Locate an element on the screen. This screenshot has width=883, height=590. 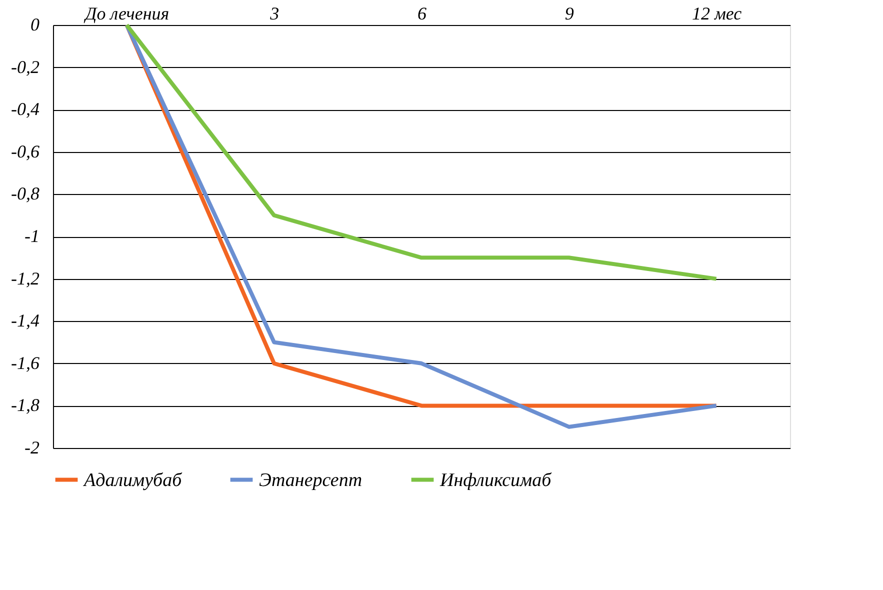
y-tick-label: -0,8 is located at coordinates (25, 194).